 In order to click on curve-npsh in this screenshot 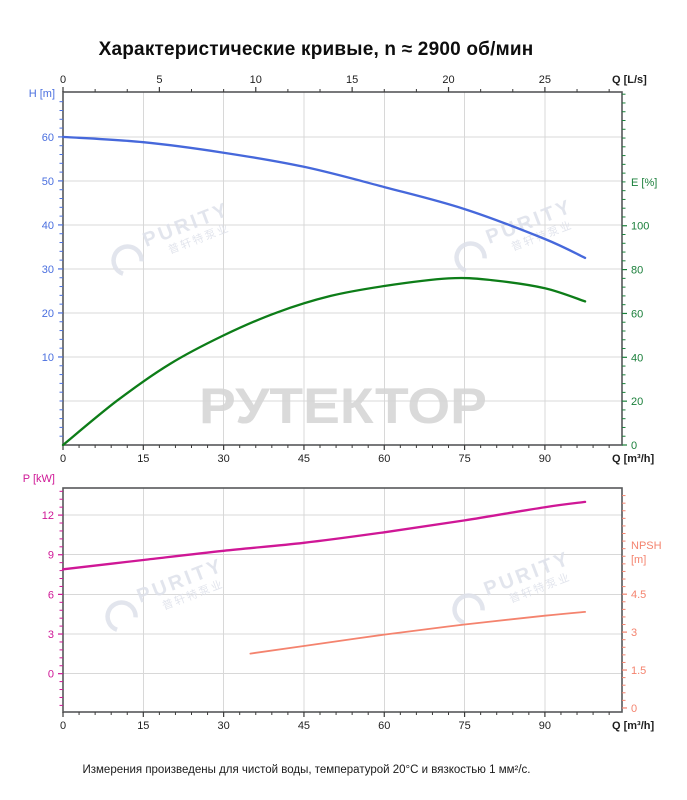, I will do `click(417, 633)`.